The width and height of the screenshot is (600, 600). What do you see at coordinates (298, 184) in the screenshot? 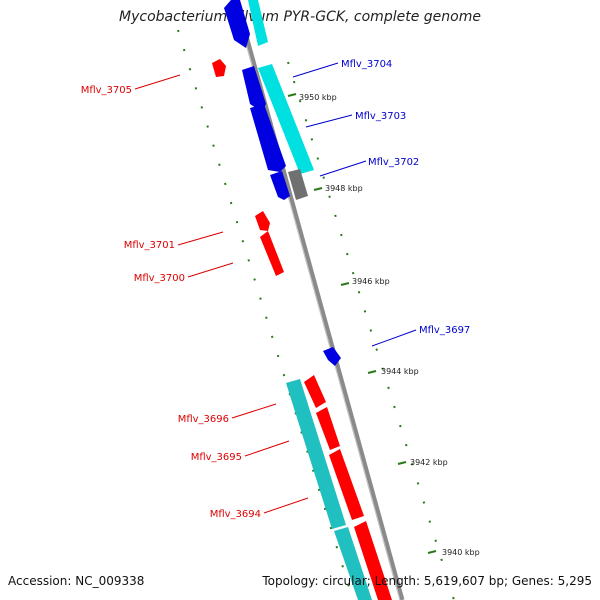
I see `feature-gray` at bounding box center [298, 184].